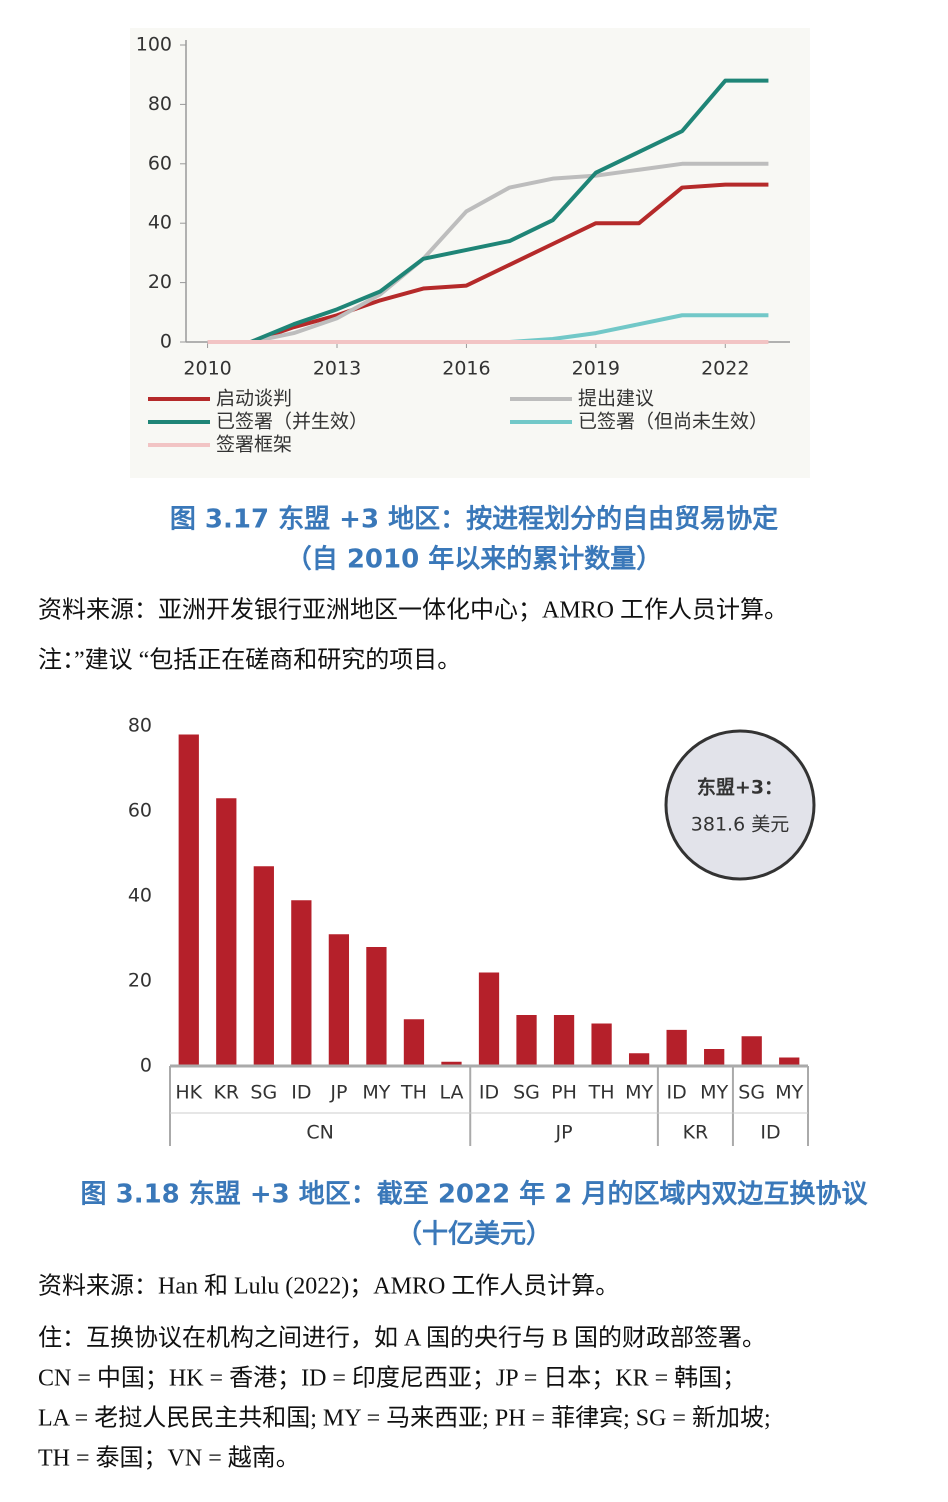  Describe the element at coordinates (475, 1194) in the screenshot. I see `figure-title: 图 3.18 东盟 +3 地区：截至 2022 年 2 月的区域内双边互换协议` at that location.